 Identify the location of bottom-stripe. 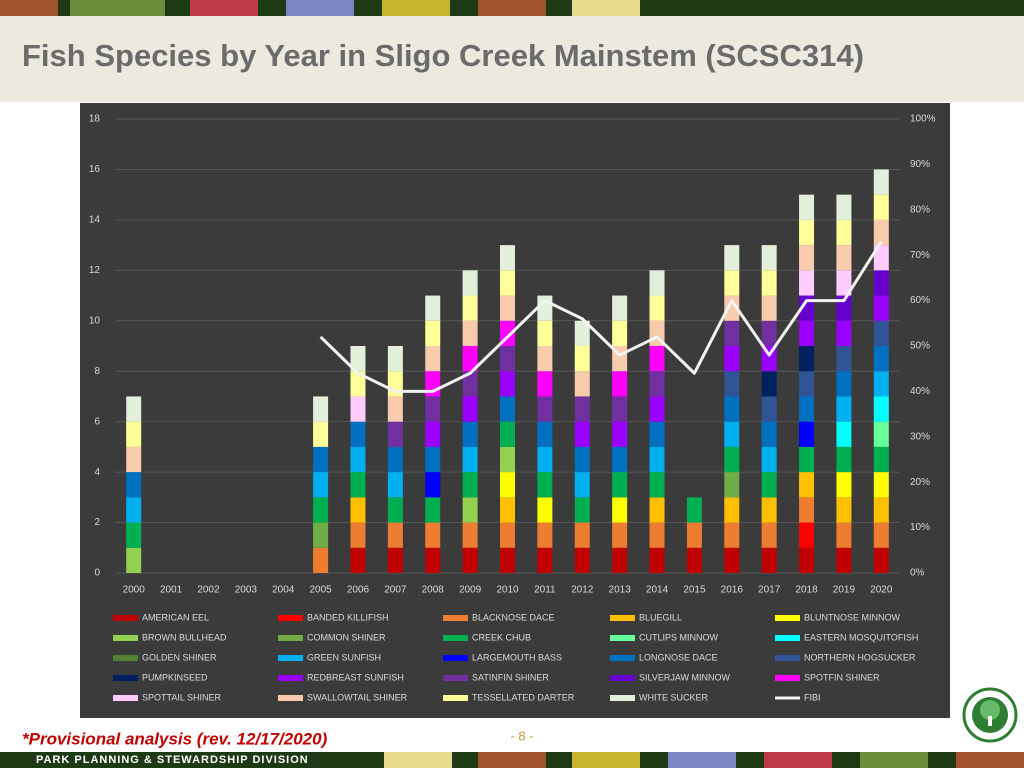
(512, 760).